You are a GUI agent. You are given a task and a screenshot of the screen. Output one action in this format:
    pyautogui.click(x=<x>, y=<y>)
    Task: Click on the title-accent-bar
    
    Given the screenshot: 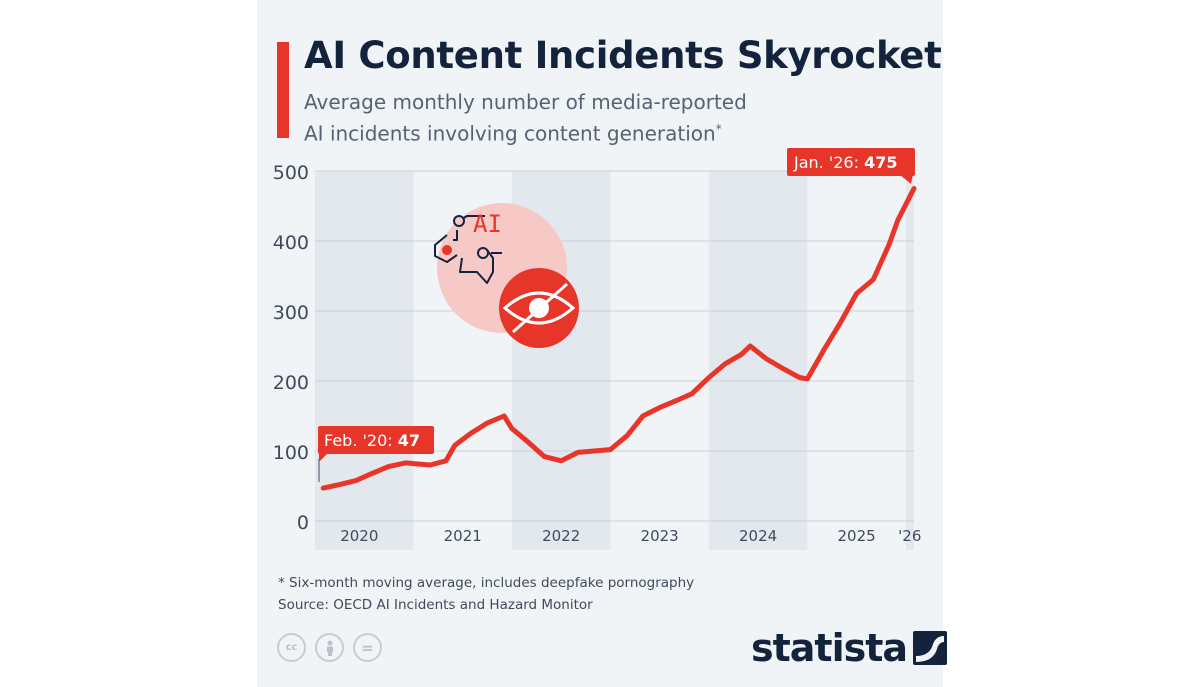 What is the action you would take?
    pyautogui.click(x=283, y=90)
    